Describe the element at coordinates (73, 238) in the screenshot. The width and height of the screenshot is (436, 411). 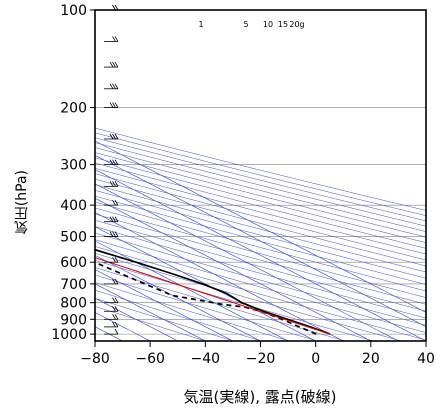
I see `y-tick-label: 500` at that location.